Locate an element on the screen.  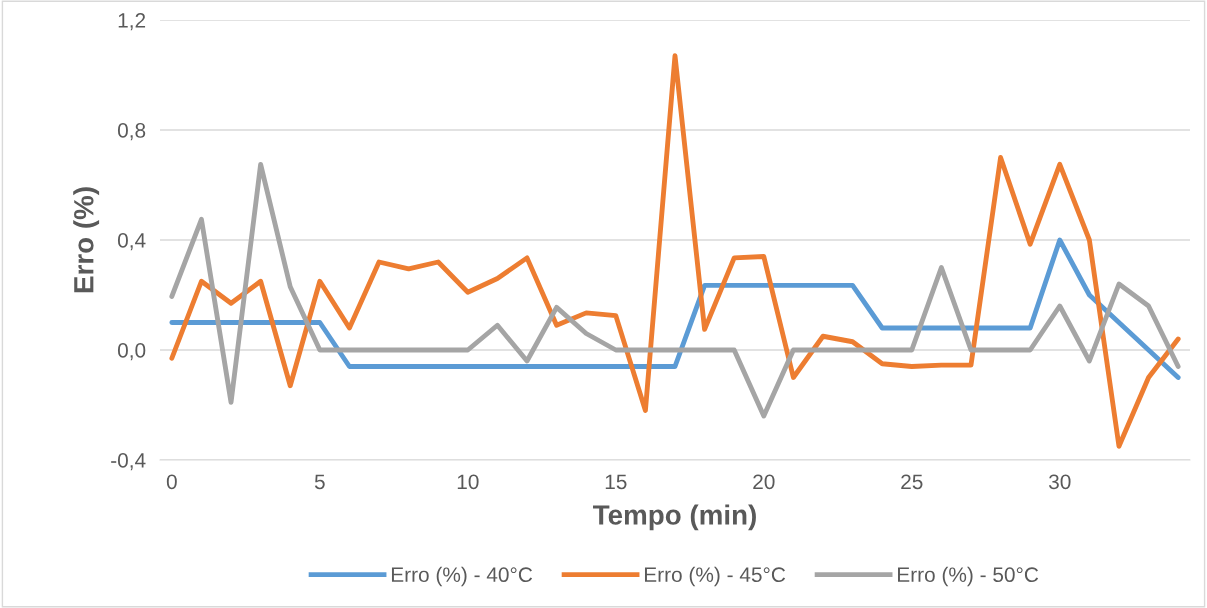
x-tick-label: 25 is located at coordinates (912, 482).